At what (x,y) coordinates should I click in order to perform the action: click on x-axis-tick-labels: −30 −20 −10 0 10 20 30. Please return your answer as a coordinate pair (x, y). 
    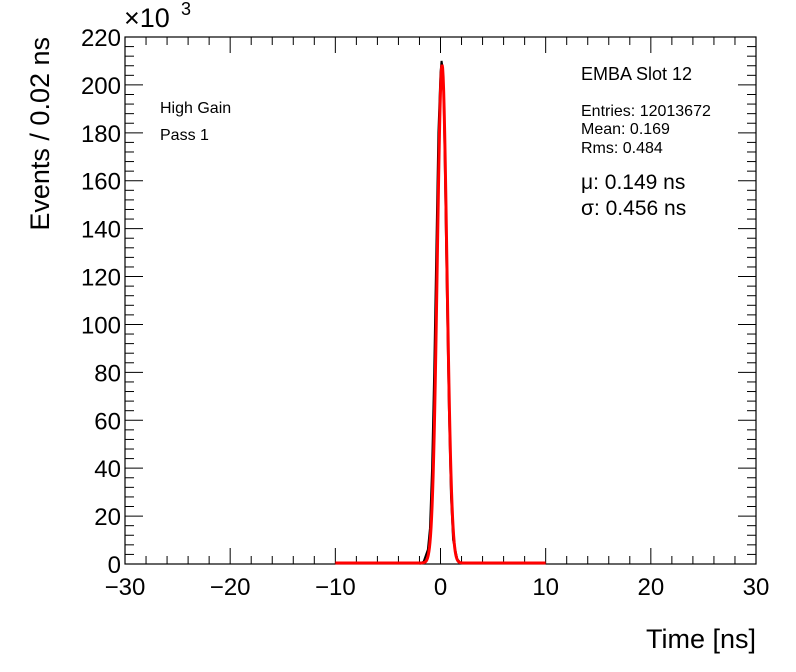
    Looking at the image, I should click on (437, 587).